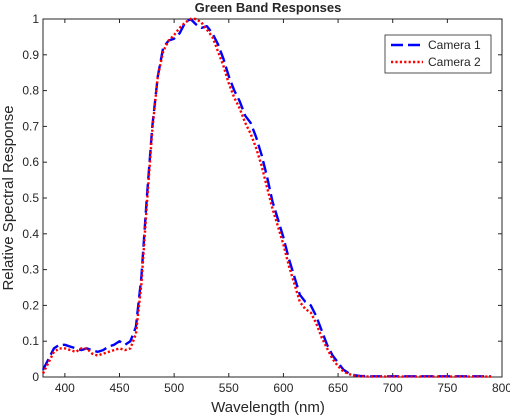  Describe the element at coordinates (30, 198) in the screenshot. I see `y-tick-label: 0.5` at that location.